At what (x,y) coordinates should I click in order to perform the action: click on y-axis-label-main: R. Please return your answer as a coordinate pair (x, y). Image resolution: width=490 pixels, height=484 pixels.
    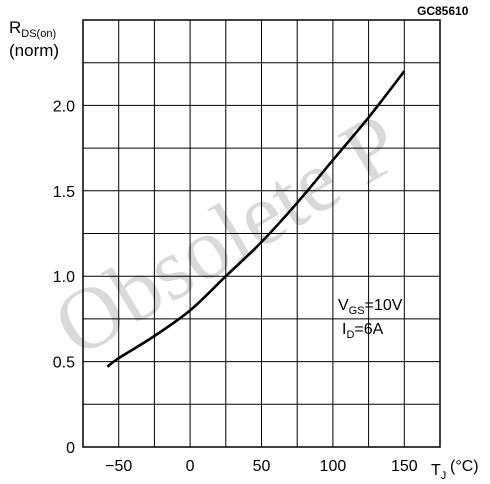
    Looking at the image, I should click on (15, 27).